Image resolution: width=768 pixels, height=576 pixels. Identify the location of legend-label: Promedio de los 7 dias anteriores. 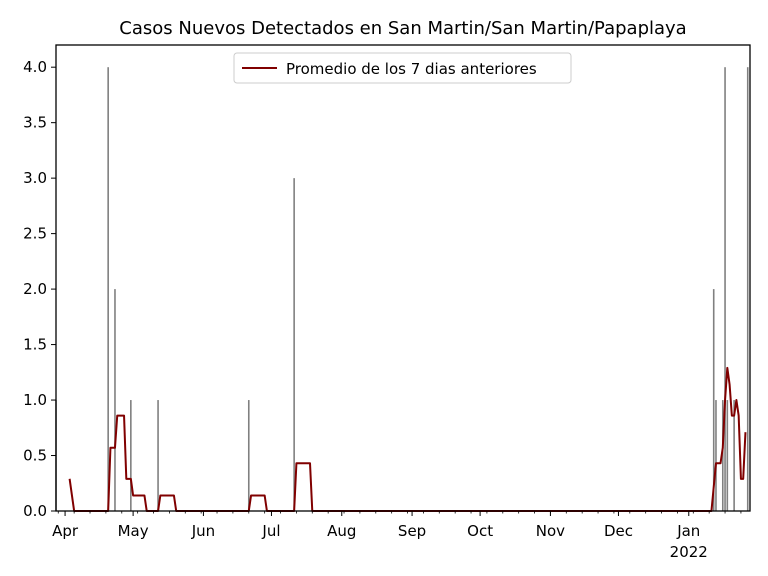
(411, 69).